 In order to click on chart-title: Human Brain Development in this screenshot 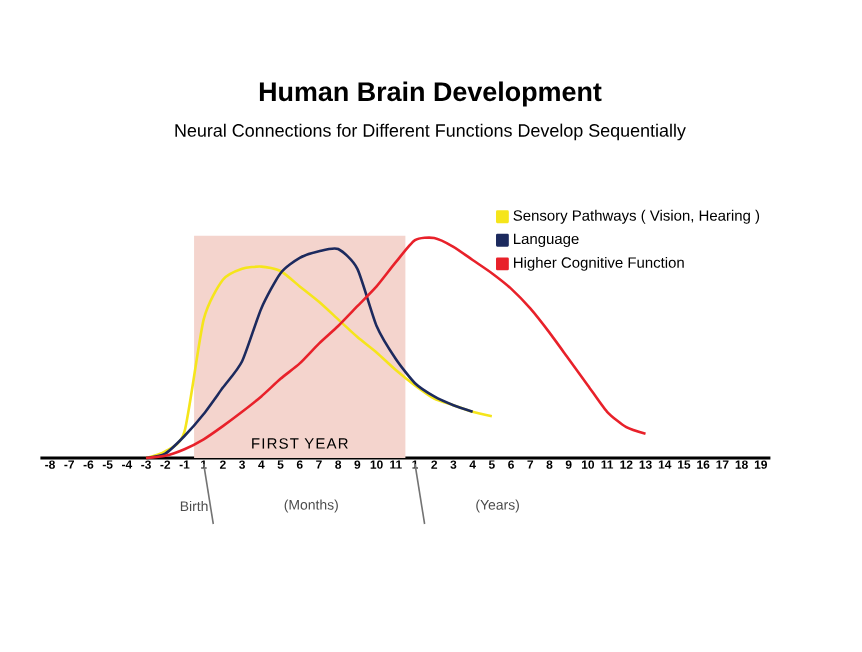, I will do `click(430, 94)`.